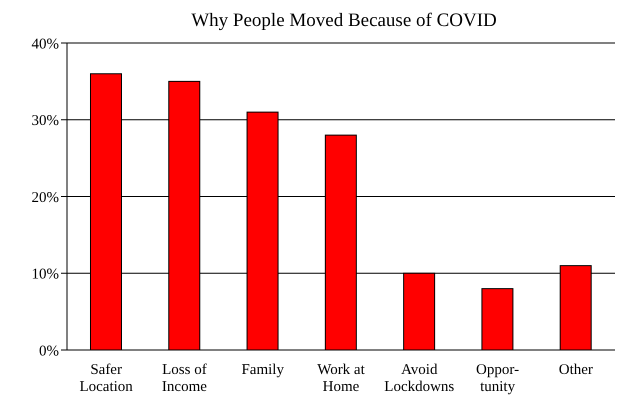  What do you see at coordinates (45, 44) in the screenshot?
I see `y-tick-label: 40%` at bounding box center [45, 44].